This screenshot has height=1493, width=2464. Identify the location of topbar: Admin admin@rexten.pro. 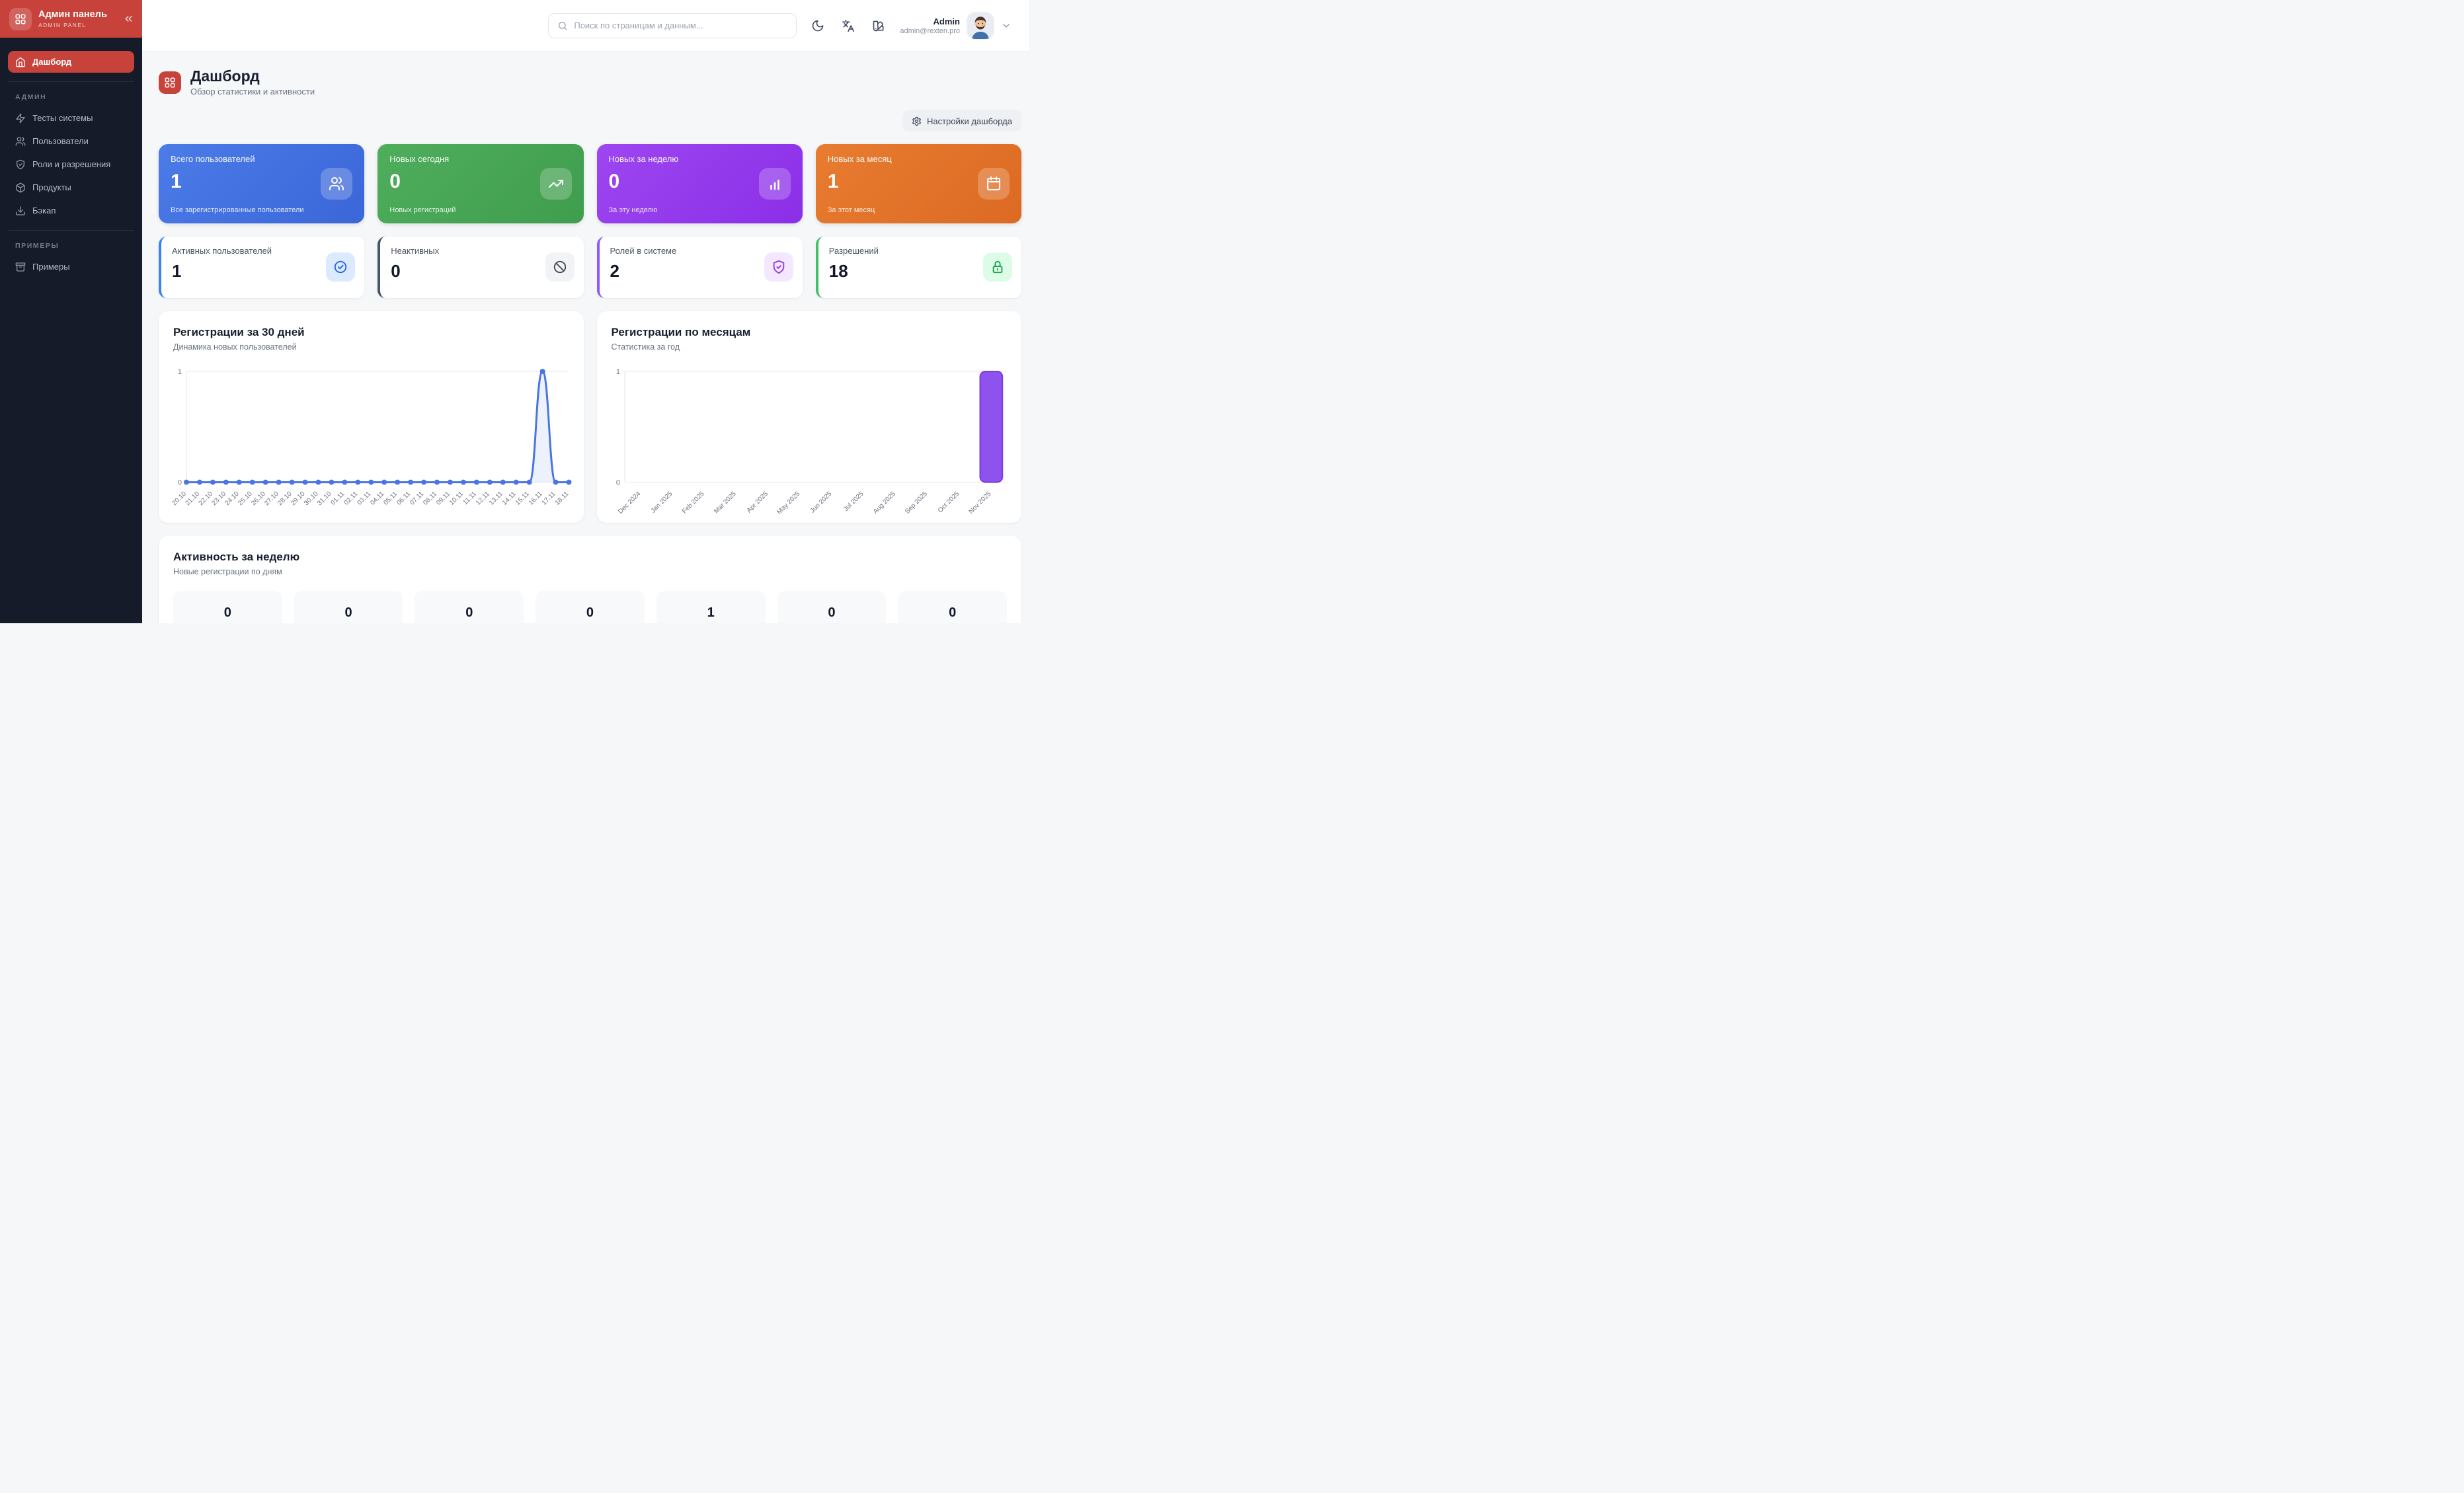
(585, 26).